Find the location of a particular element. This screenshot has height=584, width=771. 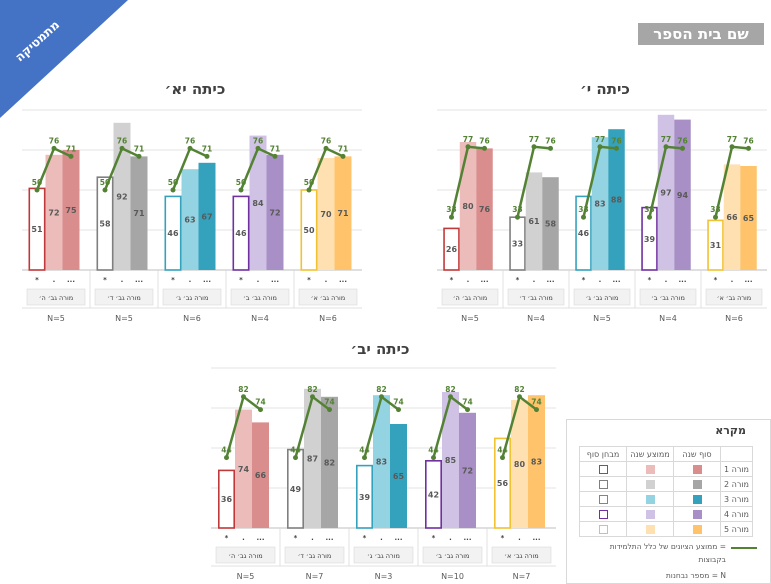

data-label: 80 is located at coordinates (520, 464).